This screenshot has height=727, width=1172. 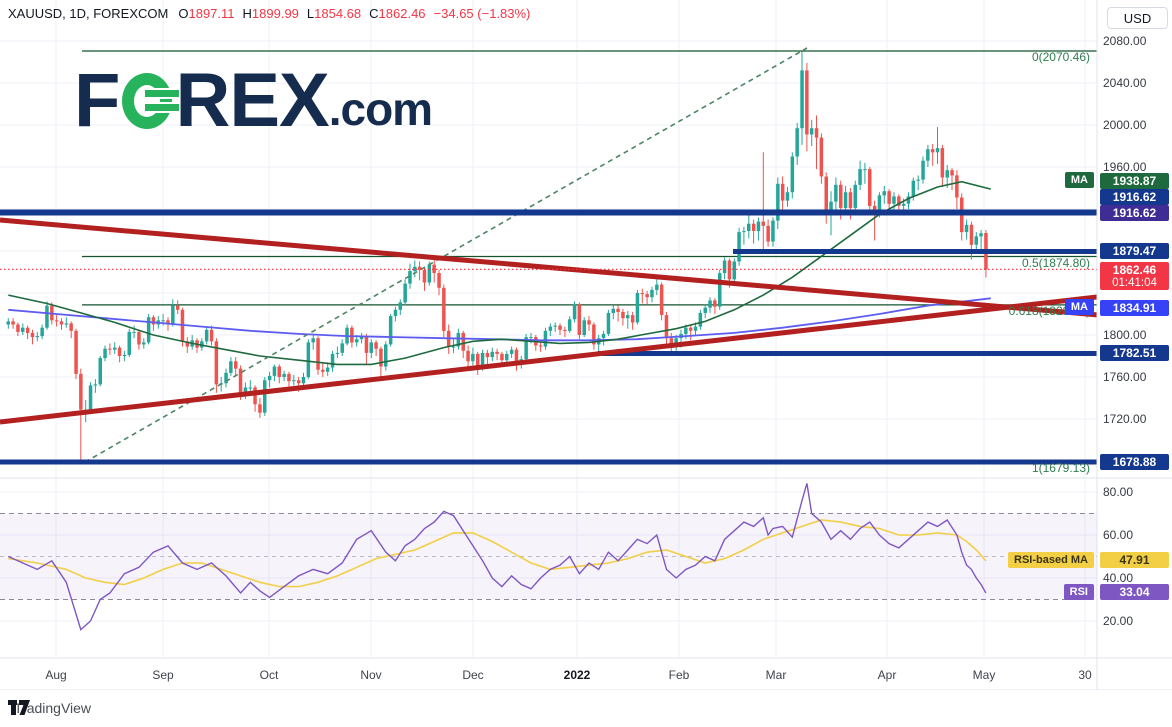 I want to click on time-label: 2022, so click(x=577, y=675).